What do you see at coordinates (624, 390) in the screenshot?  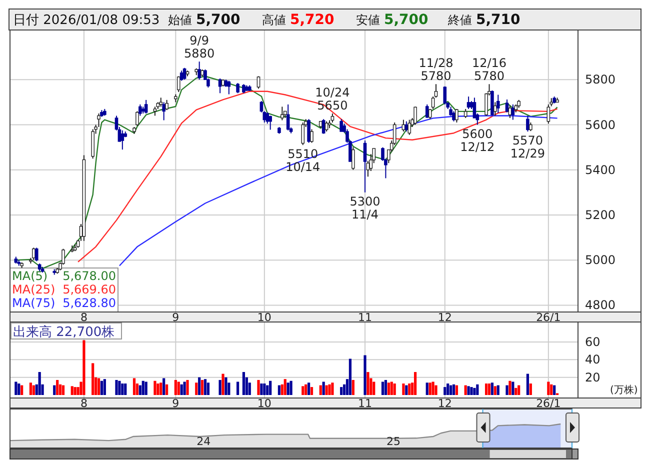 I see `y-axis-title: (万株)` at bounding box center [624, 390].